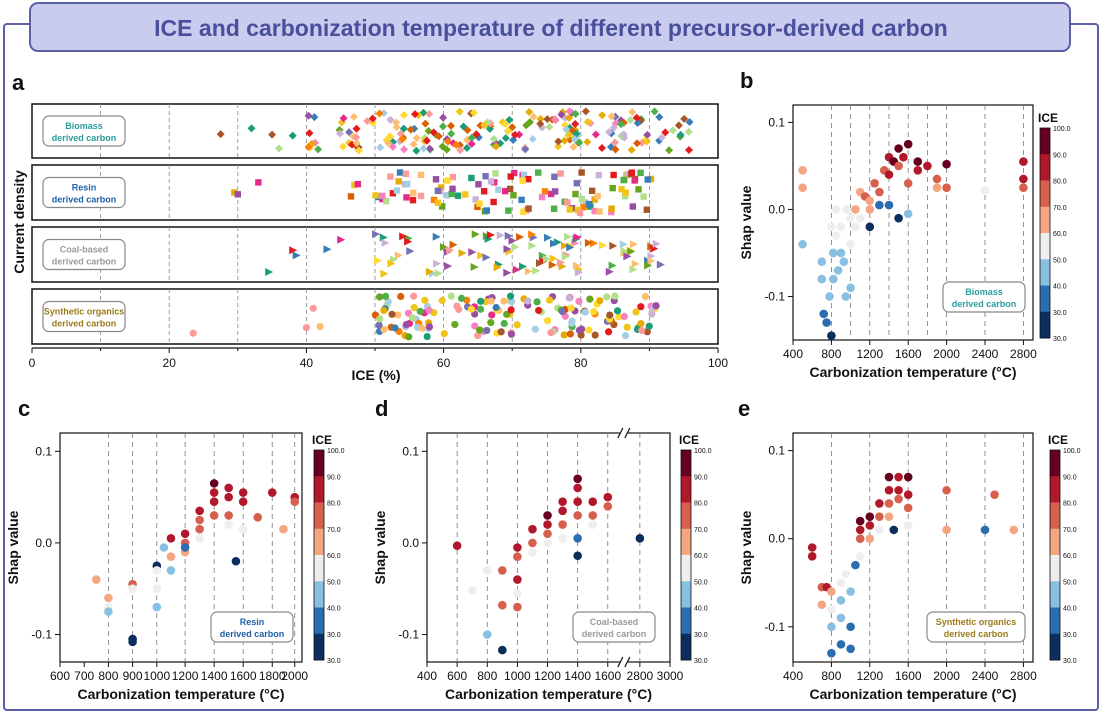 This screenshot has height=715, width=1102. Describe the element at coordinates (410, 543) in the screenshot. I see `panel_d-ytick-label: 0.0` at that location.